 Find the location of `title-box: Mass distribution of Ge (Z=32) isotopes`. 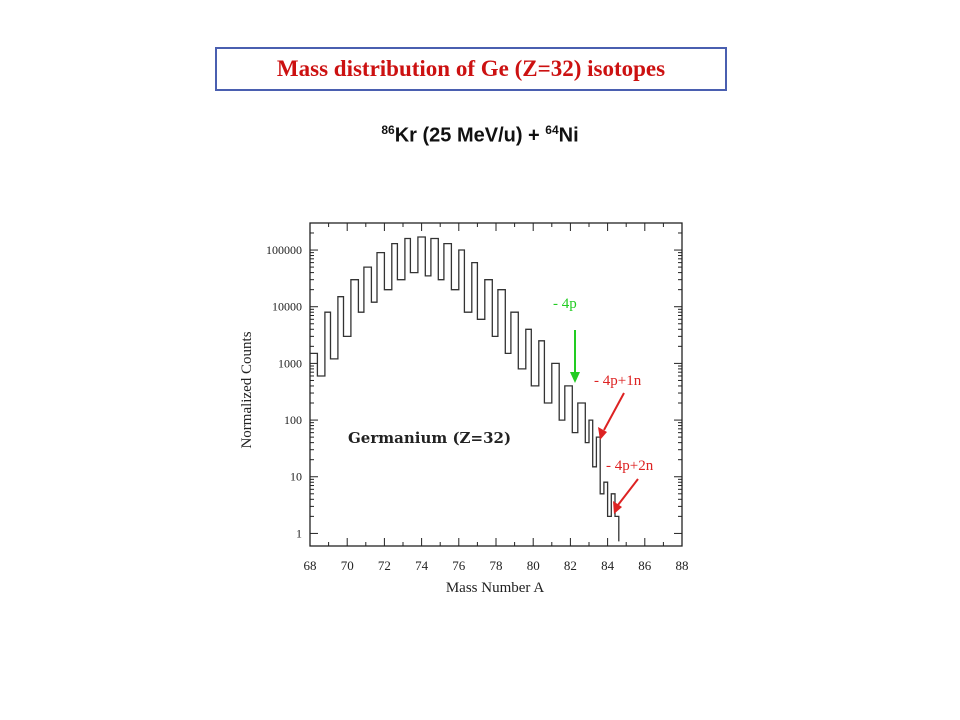

title-box: Mass distribution of Ge (Z=32) isotopes is located at coordinates (471, 69).